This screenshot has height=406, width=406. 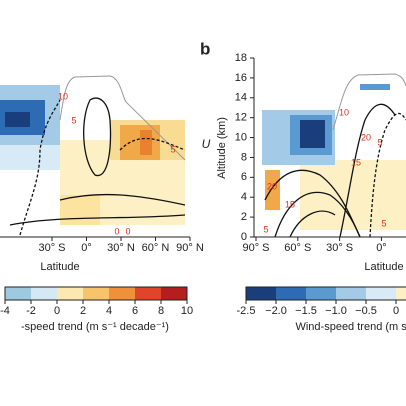 I want to click on colorbar-tick-label: 4, so click(x=109, y=311).